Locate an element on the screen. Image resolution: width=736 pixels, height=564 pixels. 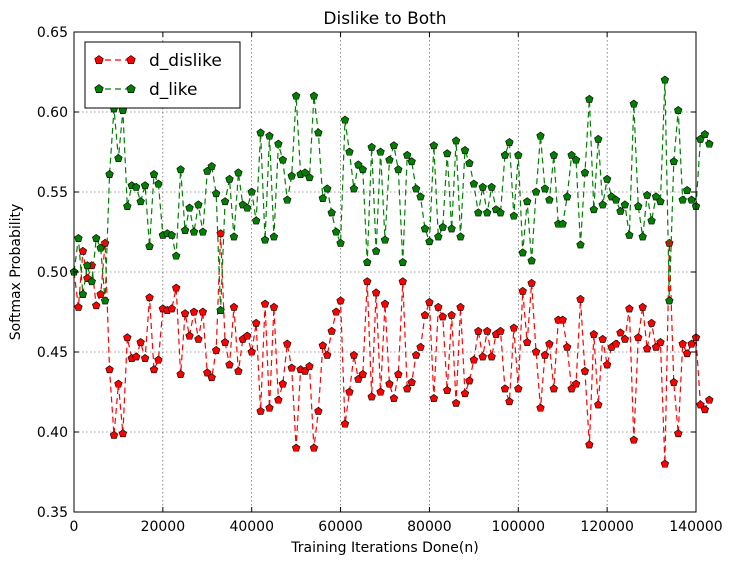
y-tick-label: 0.50 is located at coordinates (52, 273).